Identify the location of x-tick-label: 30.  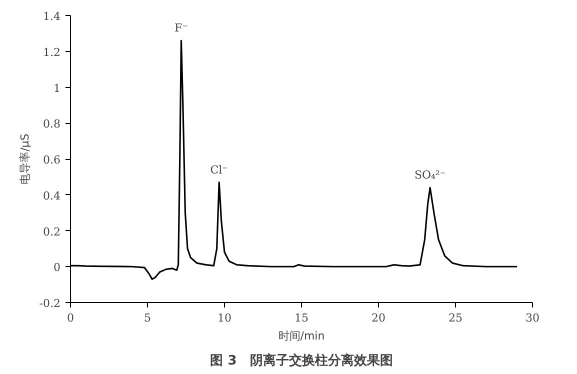
(533, 318).